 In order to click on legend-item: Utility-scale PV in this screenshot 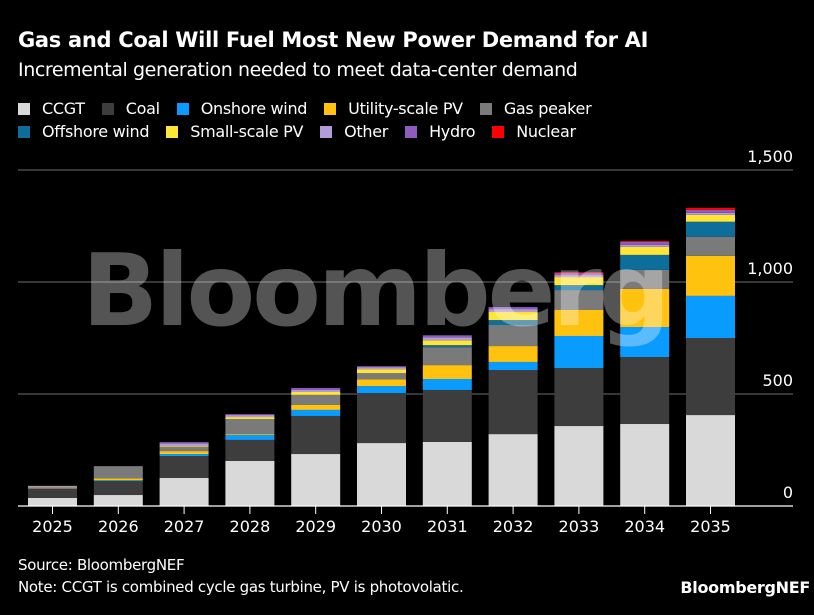, I will do `click(393, 108)`.